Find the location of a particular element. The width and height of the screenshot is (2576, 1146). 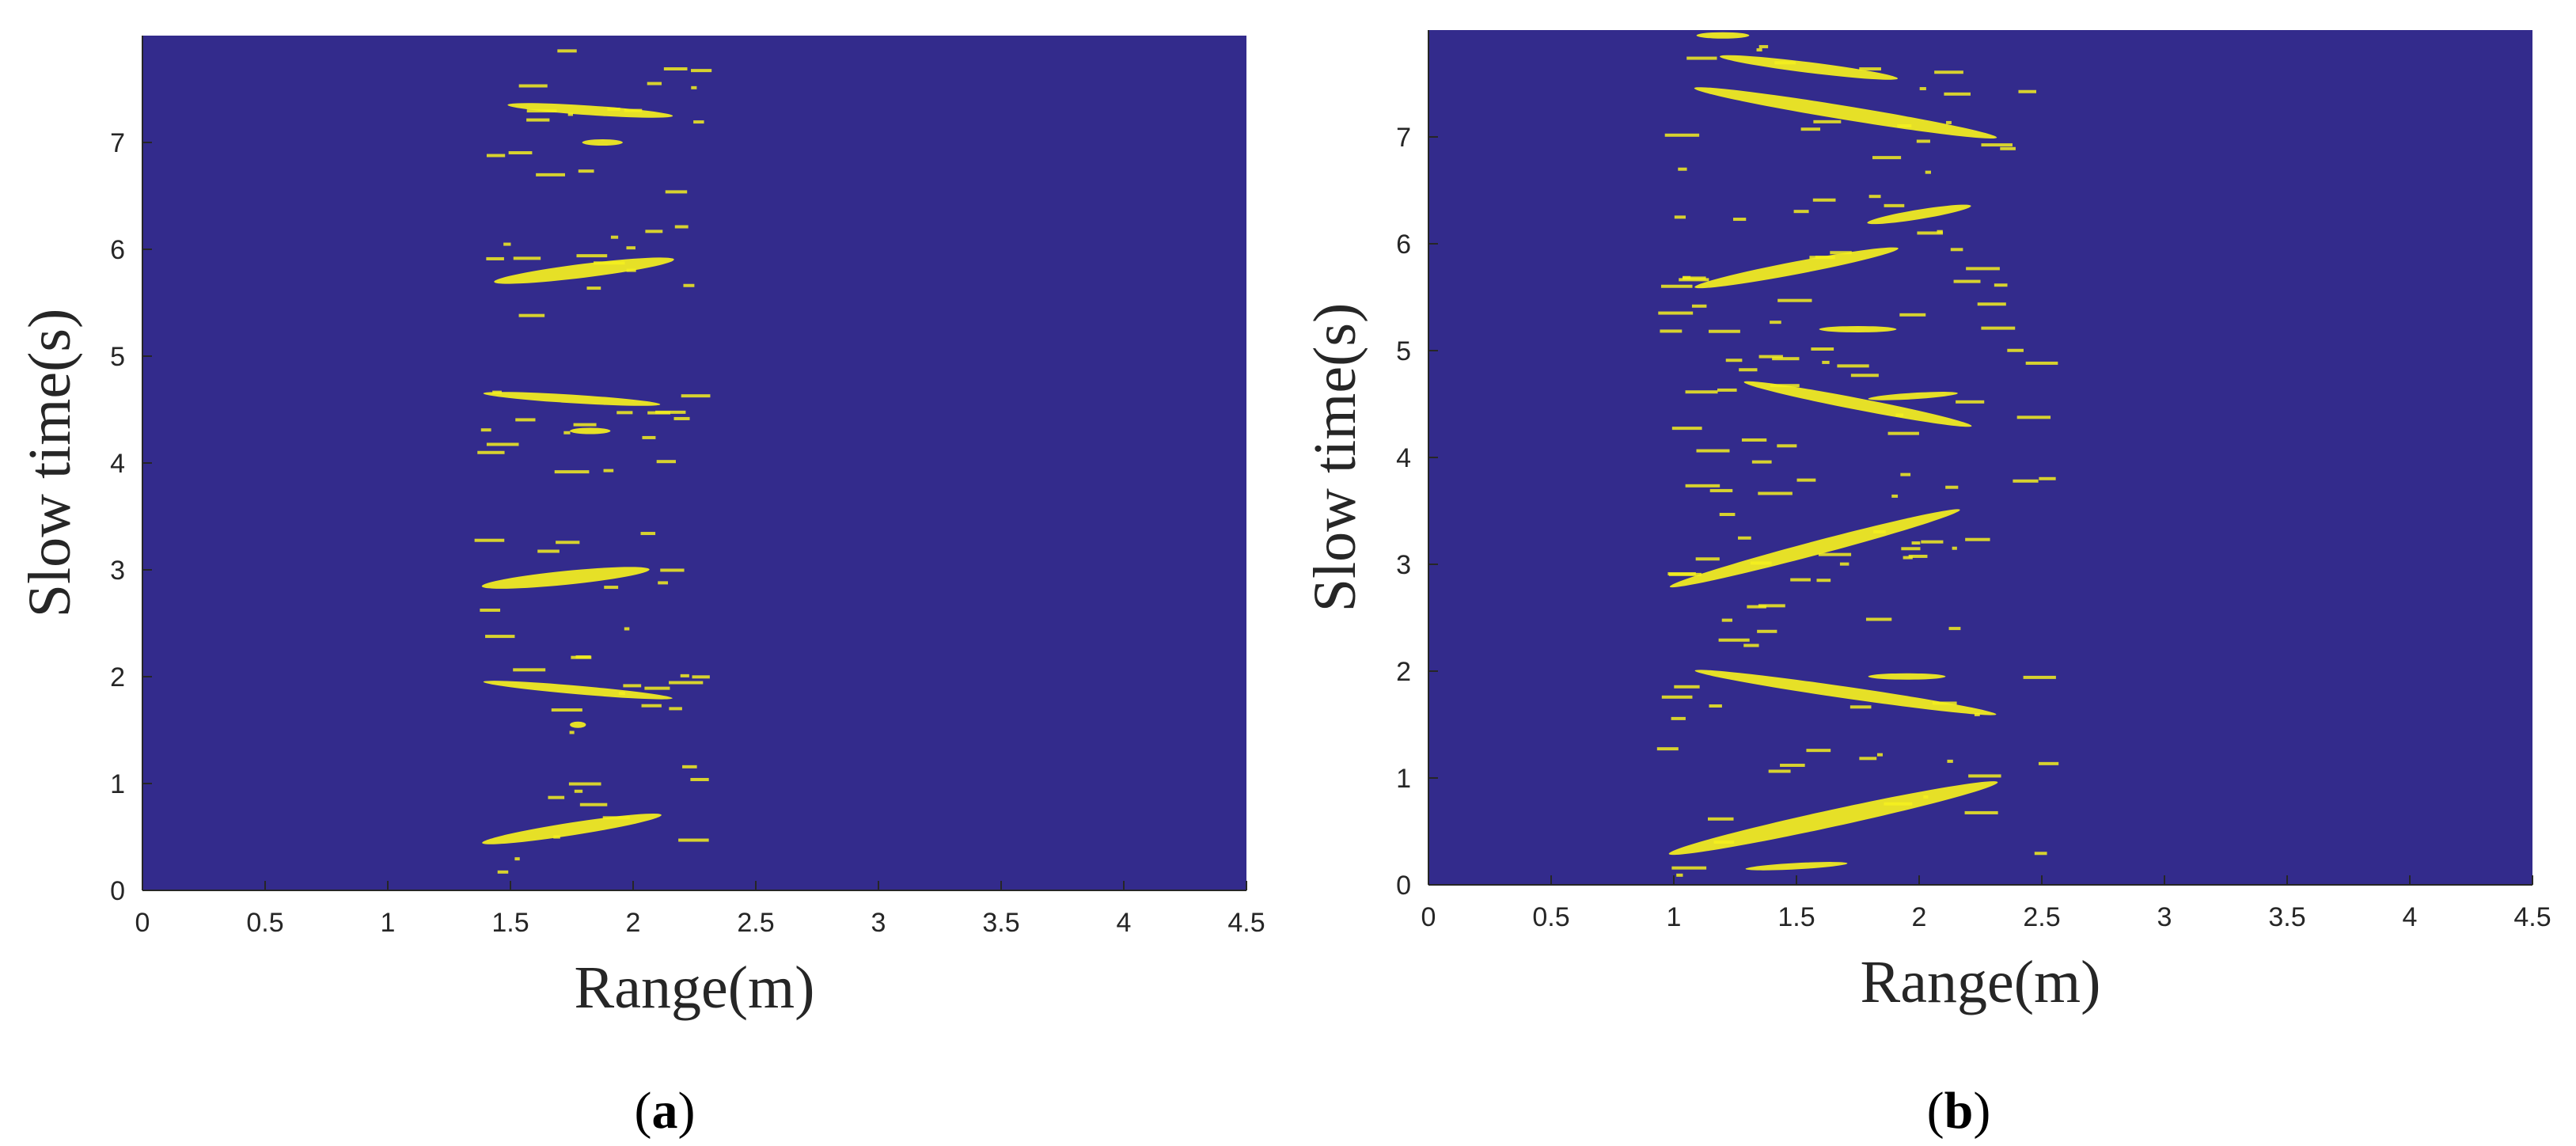

y-tick-label: 2 is located at coordinates (117, 677).